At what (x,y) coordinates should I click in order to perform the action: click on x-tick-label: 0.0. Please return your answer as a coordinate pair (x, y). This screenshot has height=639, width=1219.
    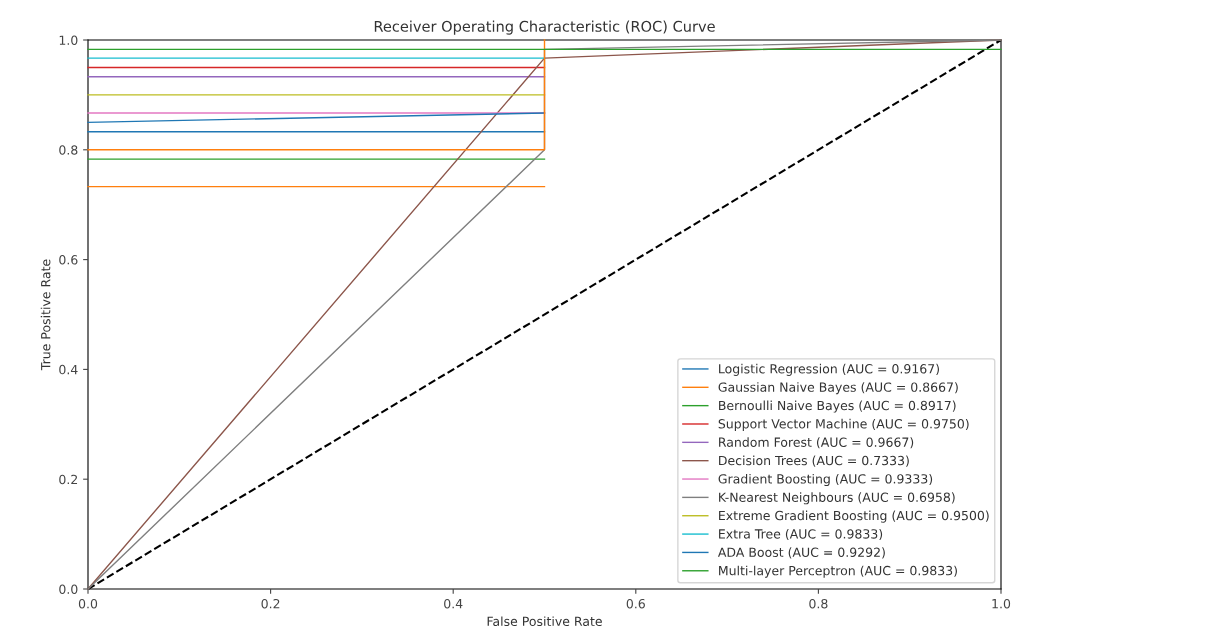
    Looking at the image, I should click on (88, 603).